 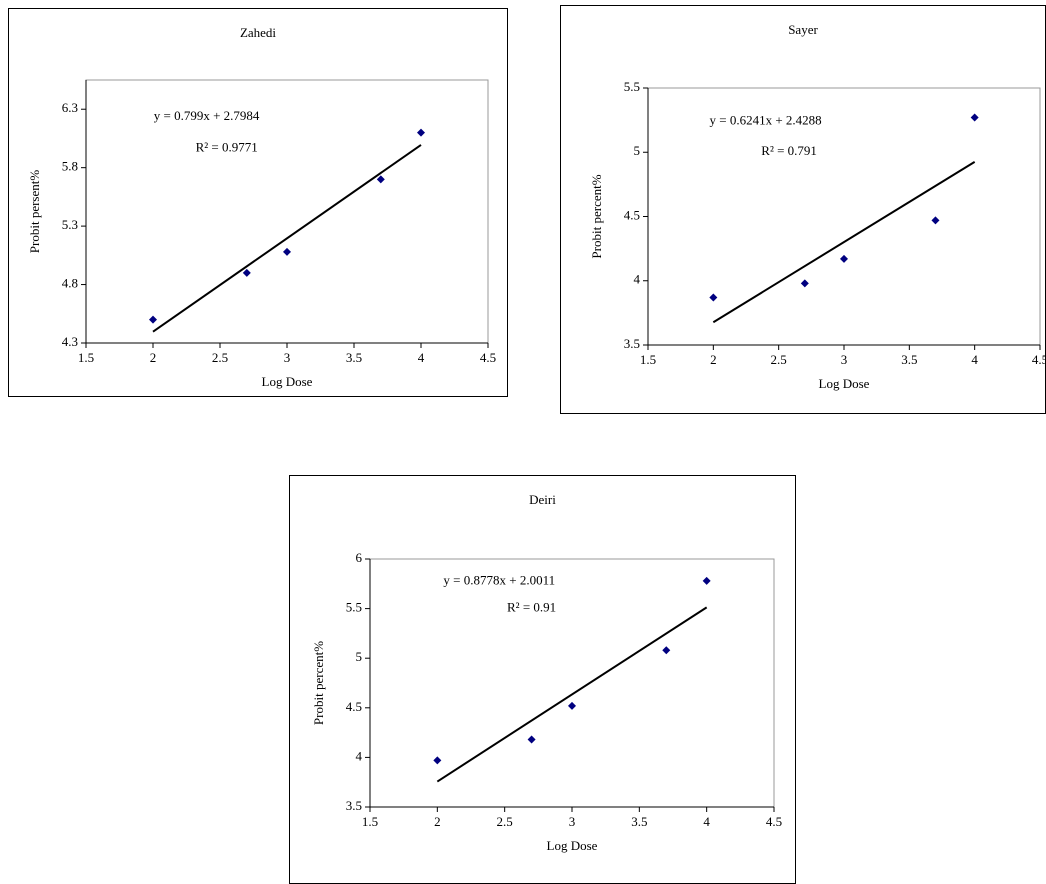 I want to click on y-tick-label: 6, so click(x=359, y=557).